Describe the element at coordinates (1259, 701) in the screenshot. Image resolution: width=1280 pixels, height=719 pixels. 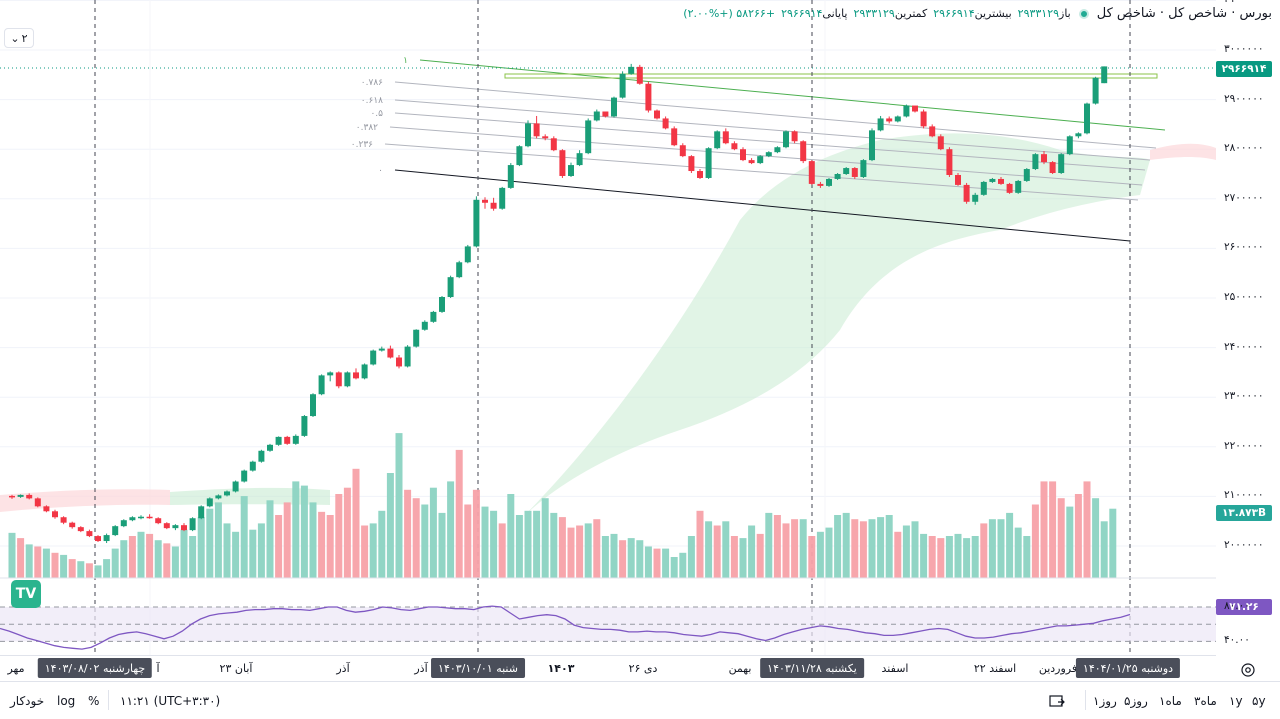
I see `timeframe-5y: ۵y` at that location.